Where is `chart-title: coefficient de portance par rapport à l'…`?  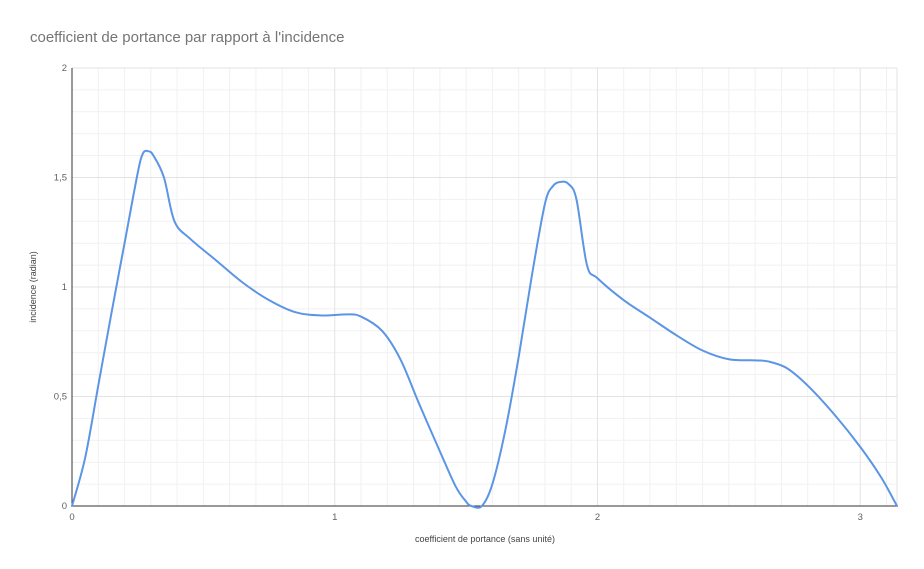
chart-title: coefficient de portance par rapport à l'… is located at coordinates (187, 37).